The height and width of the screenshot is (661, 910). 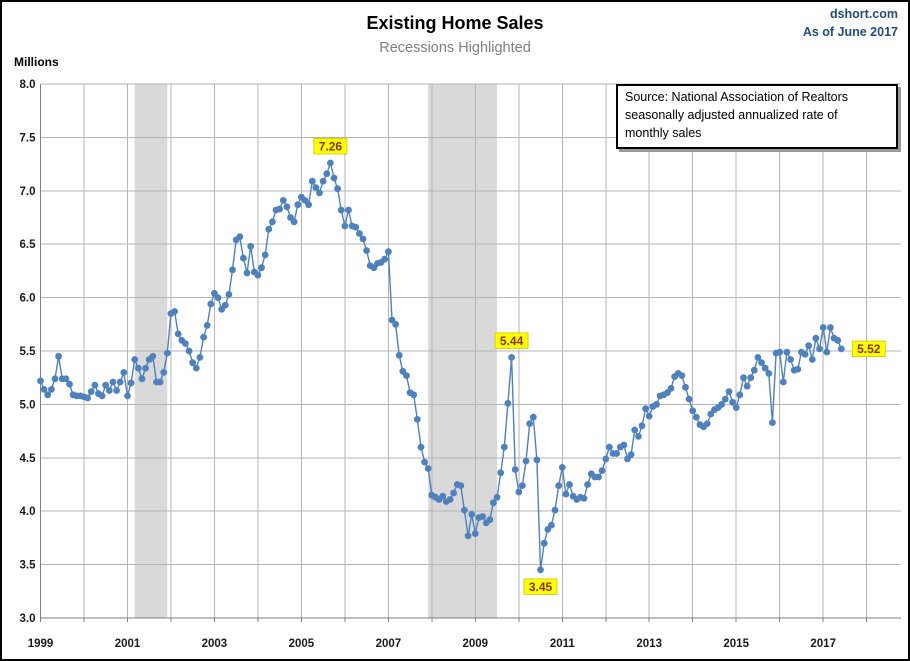 I want to click on x-axis-tick-label: 2001, so click(x=128, y=644).